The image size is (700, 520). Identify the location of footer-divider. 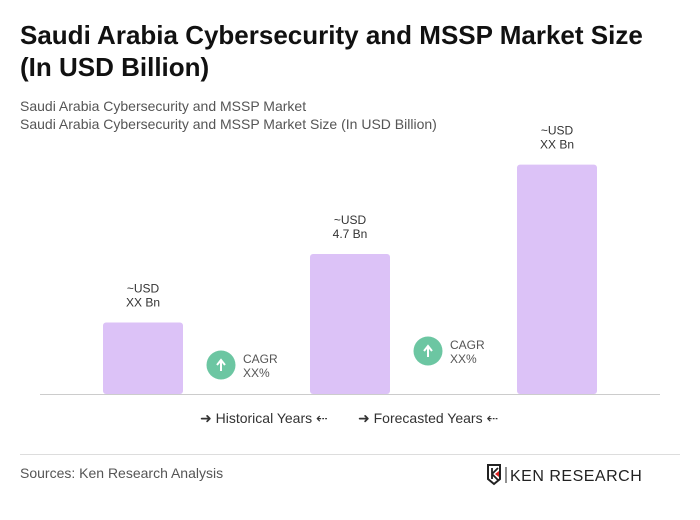
(350, 454).